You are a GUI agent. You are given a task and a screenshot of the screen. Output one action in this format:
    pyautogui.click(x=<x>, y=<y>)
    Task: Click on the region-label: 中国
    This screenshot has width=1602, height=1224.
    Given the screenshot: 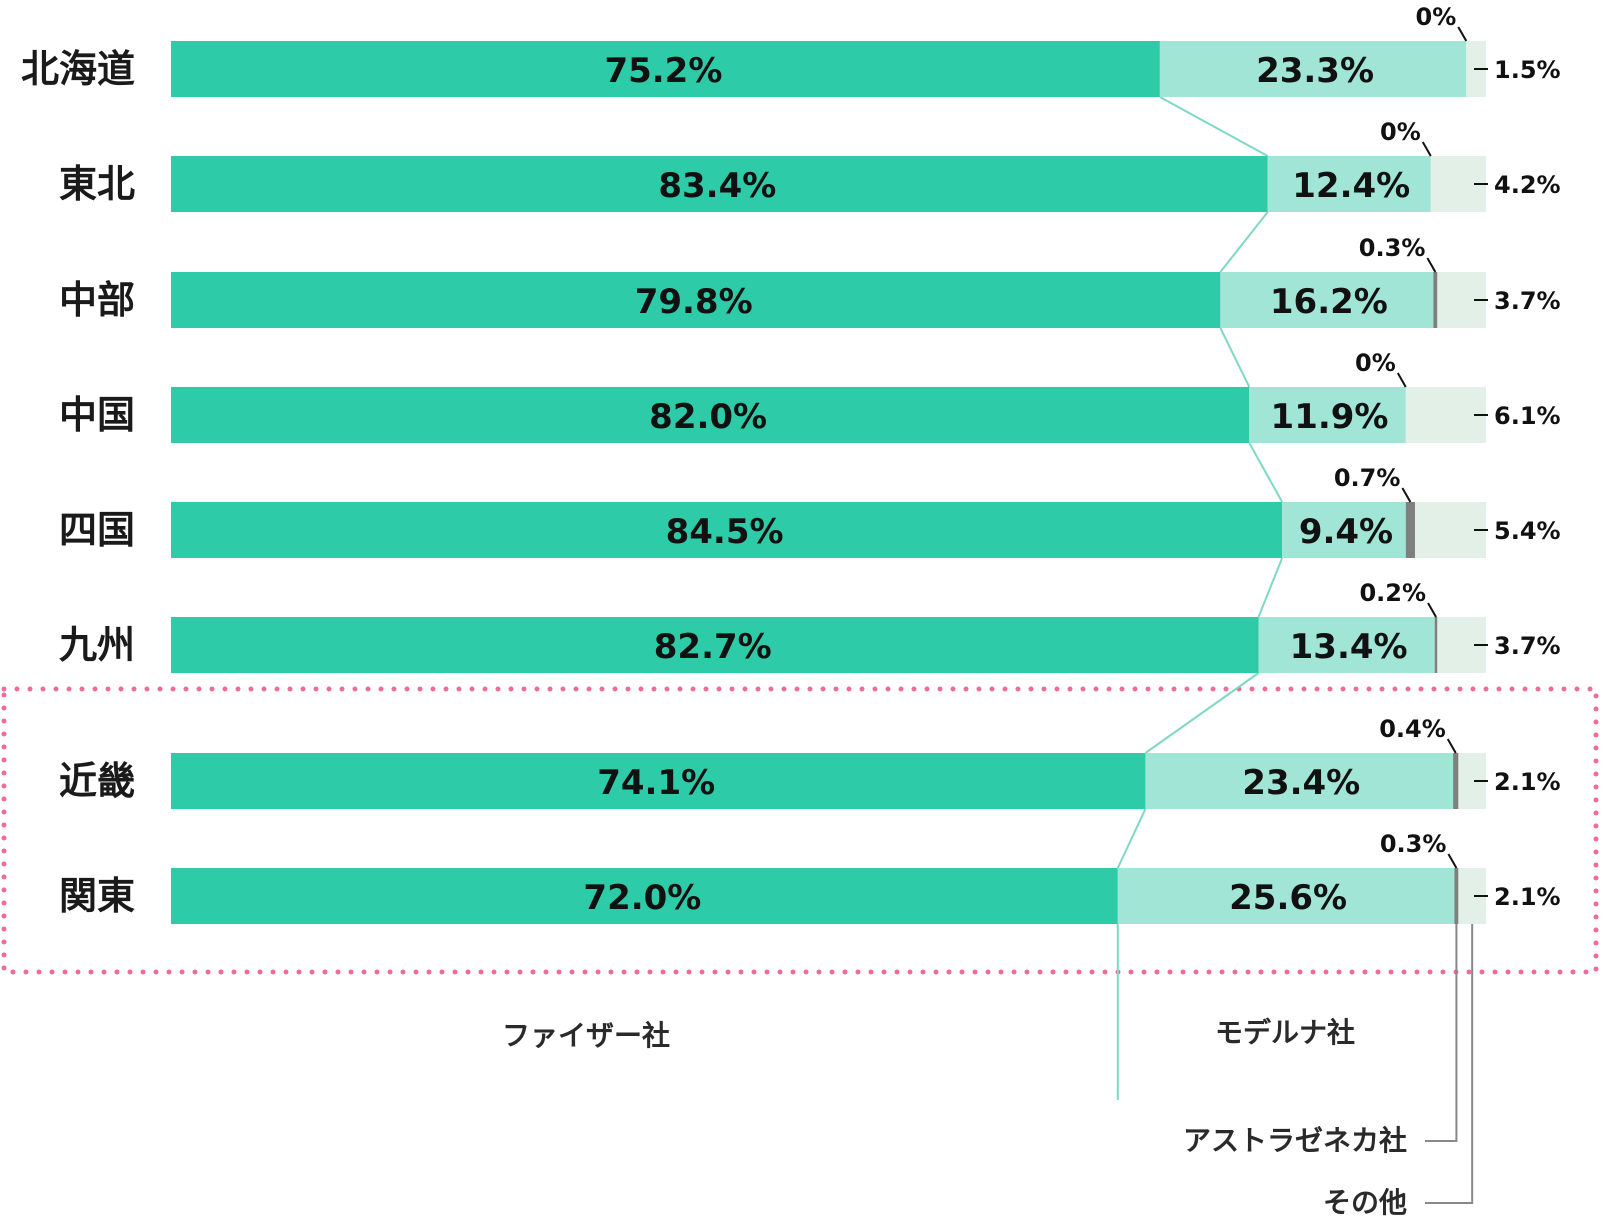 What is the action you would take?
    pyautogui.click(x=97, y=415)
    